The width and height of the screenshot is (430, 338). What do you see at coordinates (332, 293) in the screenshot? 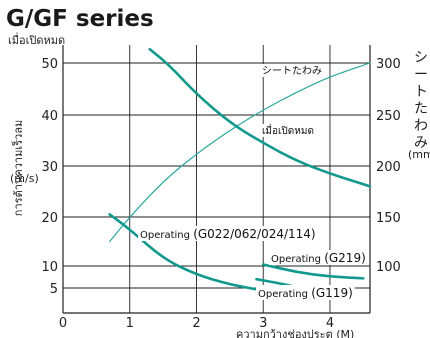
I see `annotation-big-4: (G119)` at bounding box center [332, 293].